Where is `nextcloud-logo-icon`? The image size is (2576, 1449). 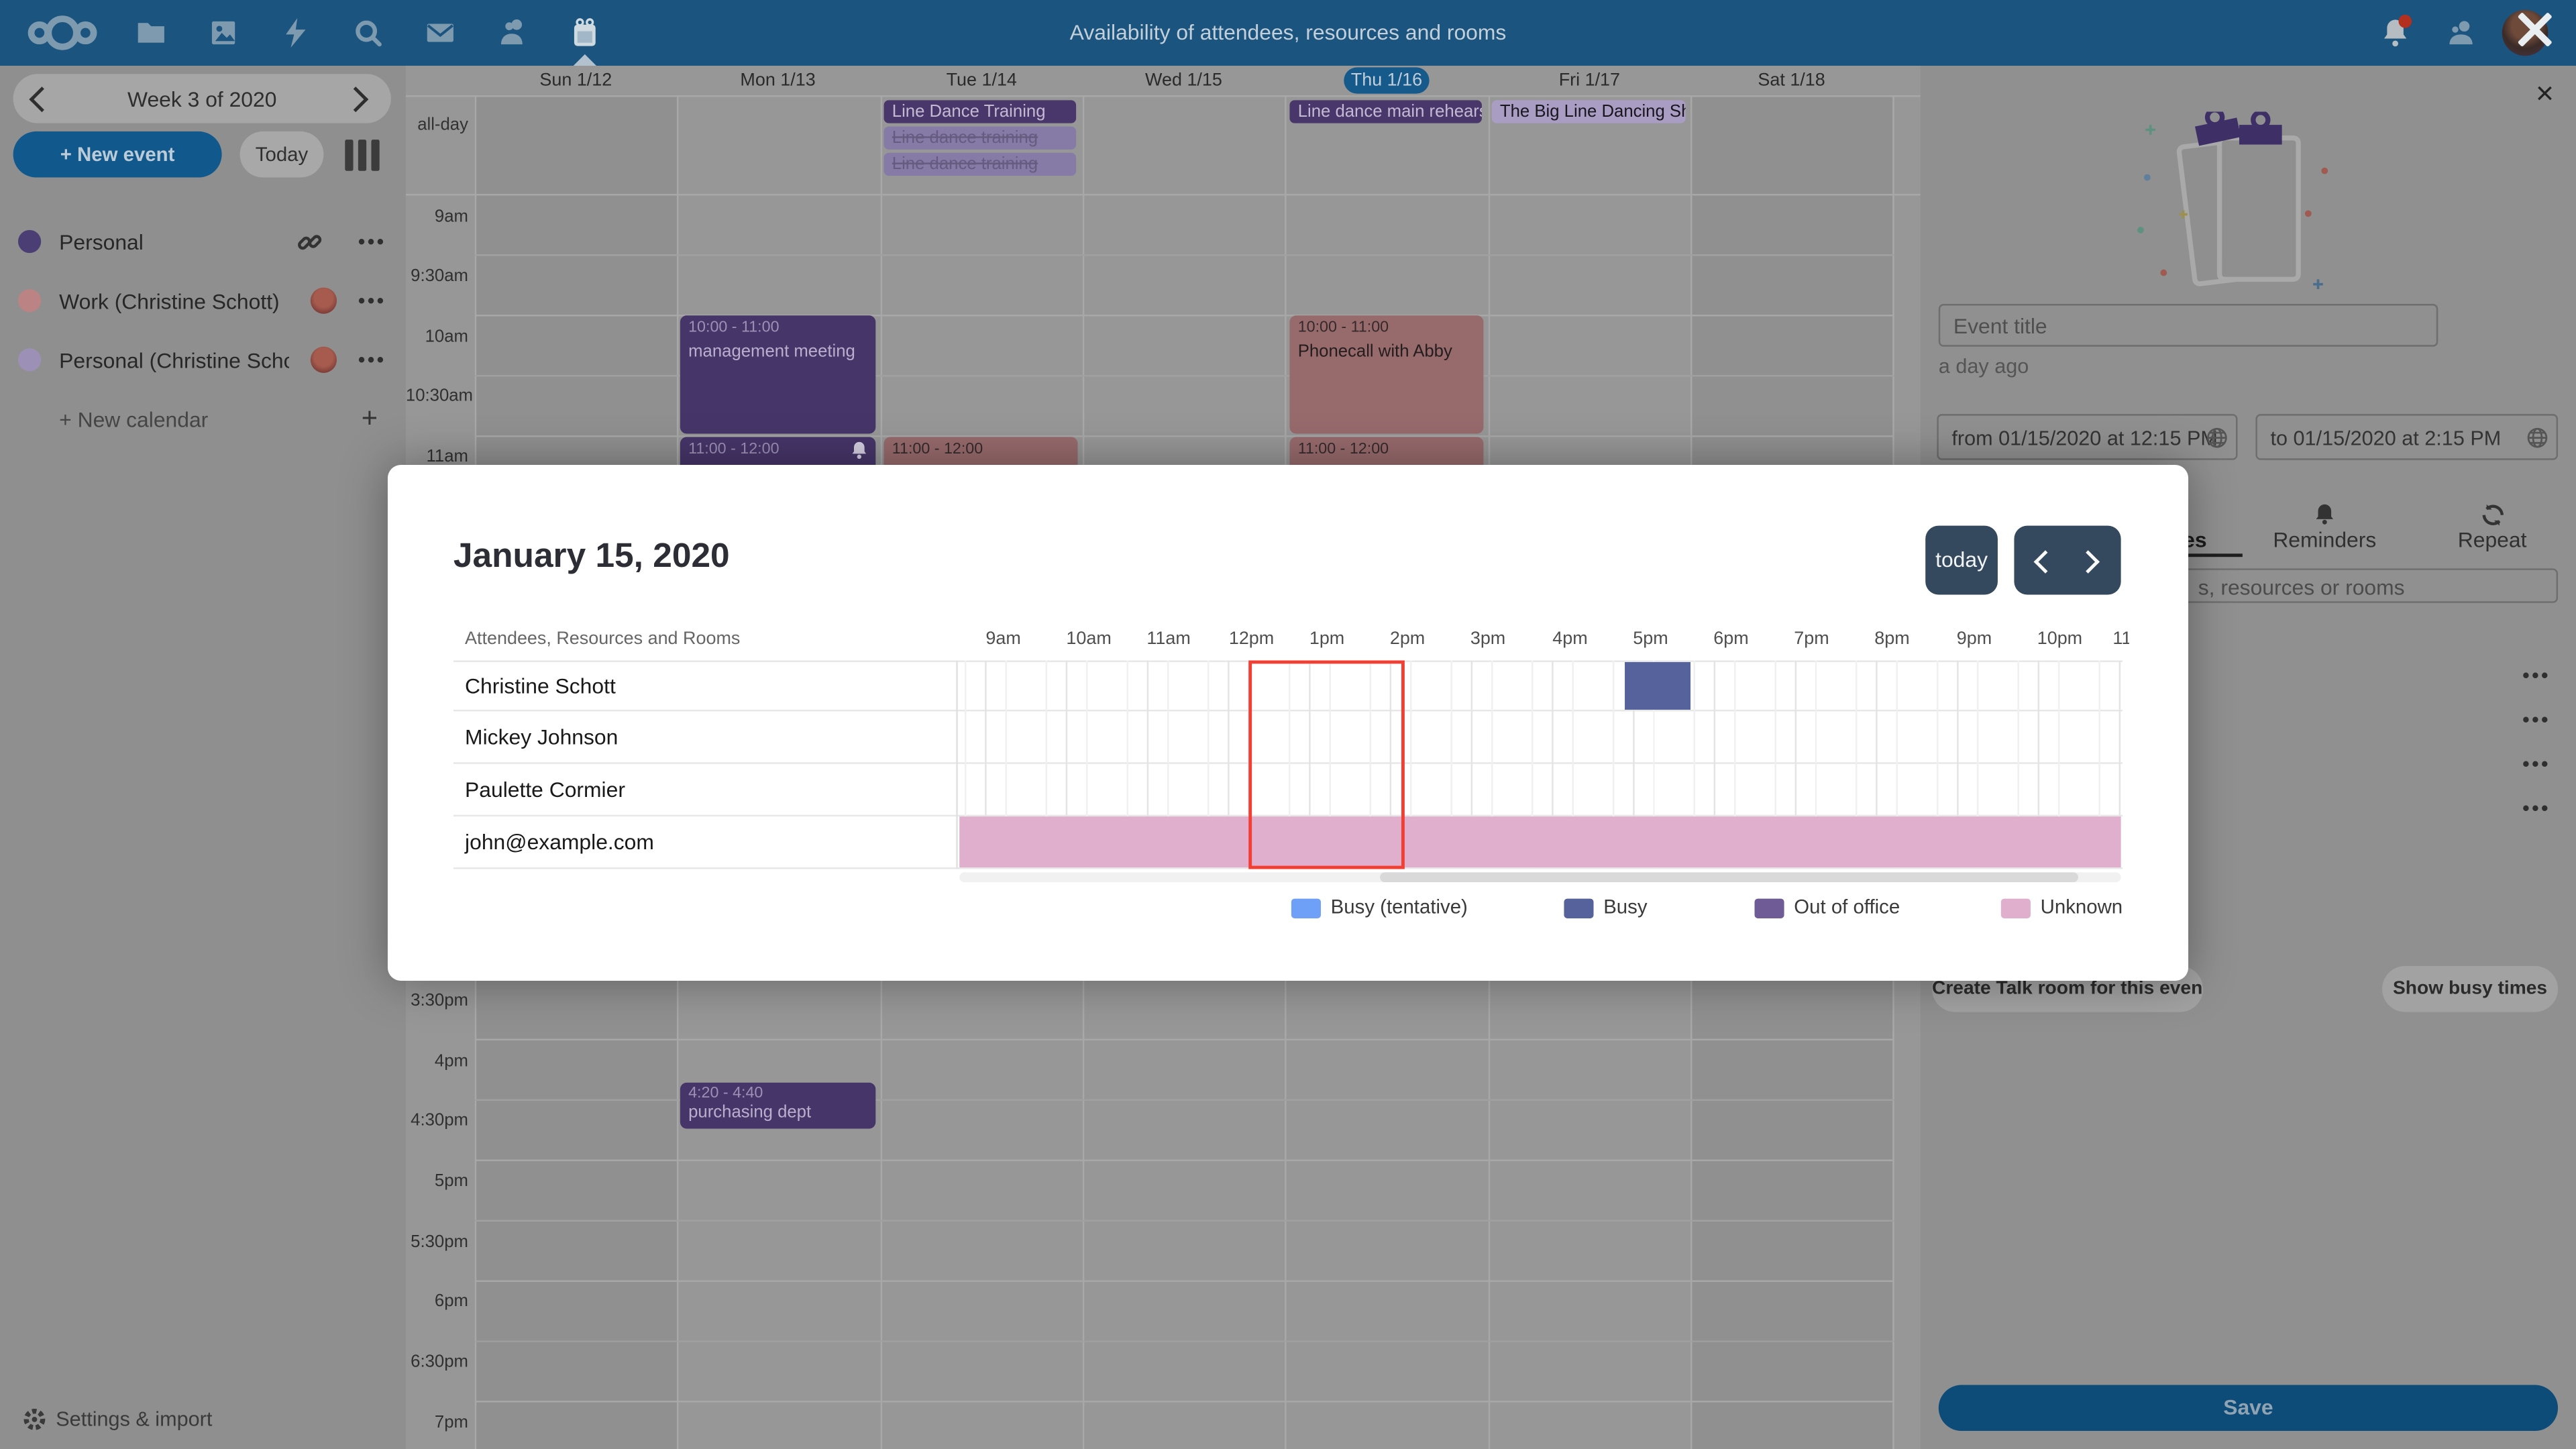
nextcloud-logo-icon is located at coordinates (62, 33).